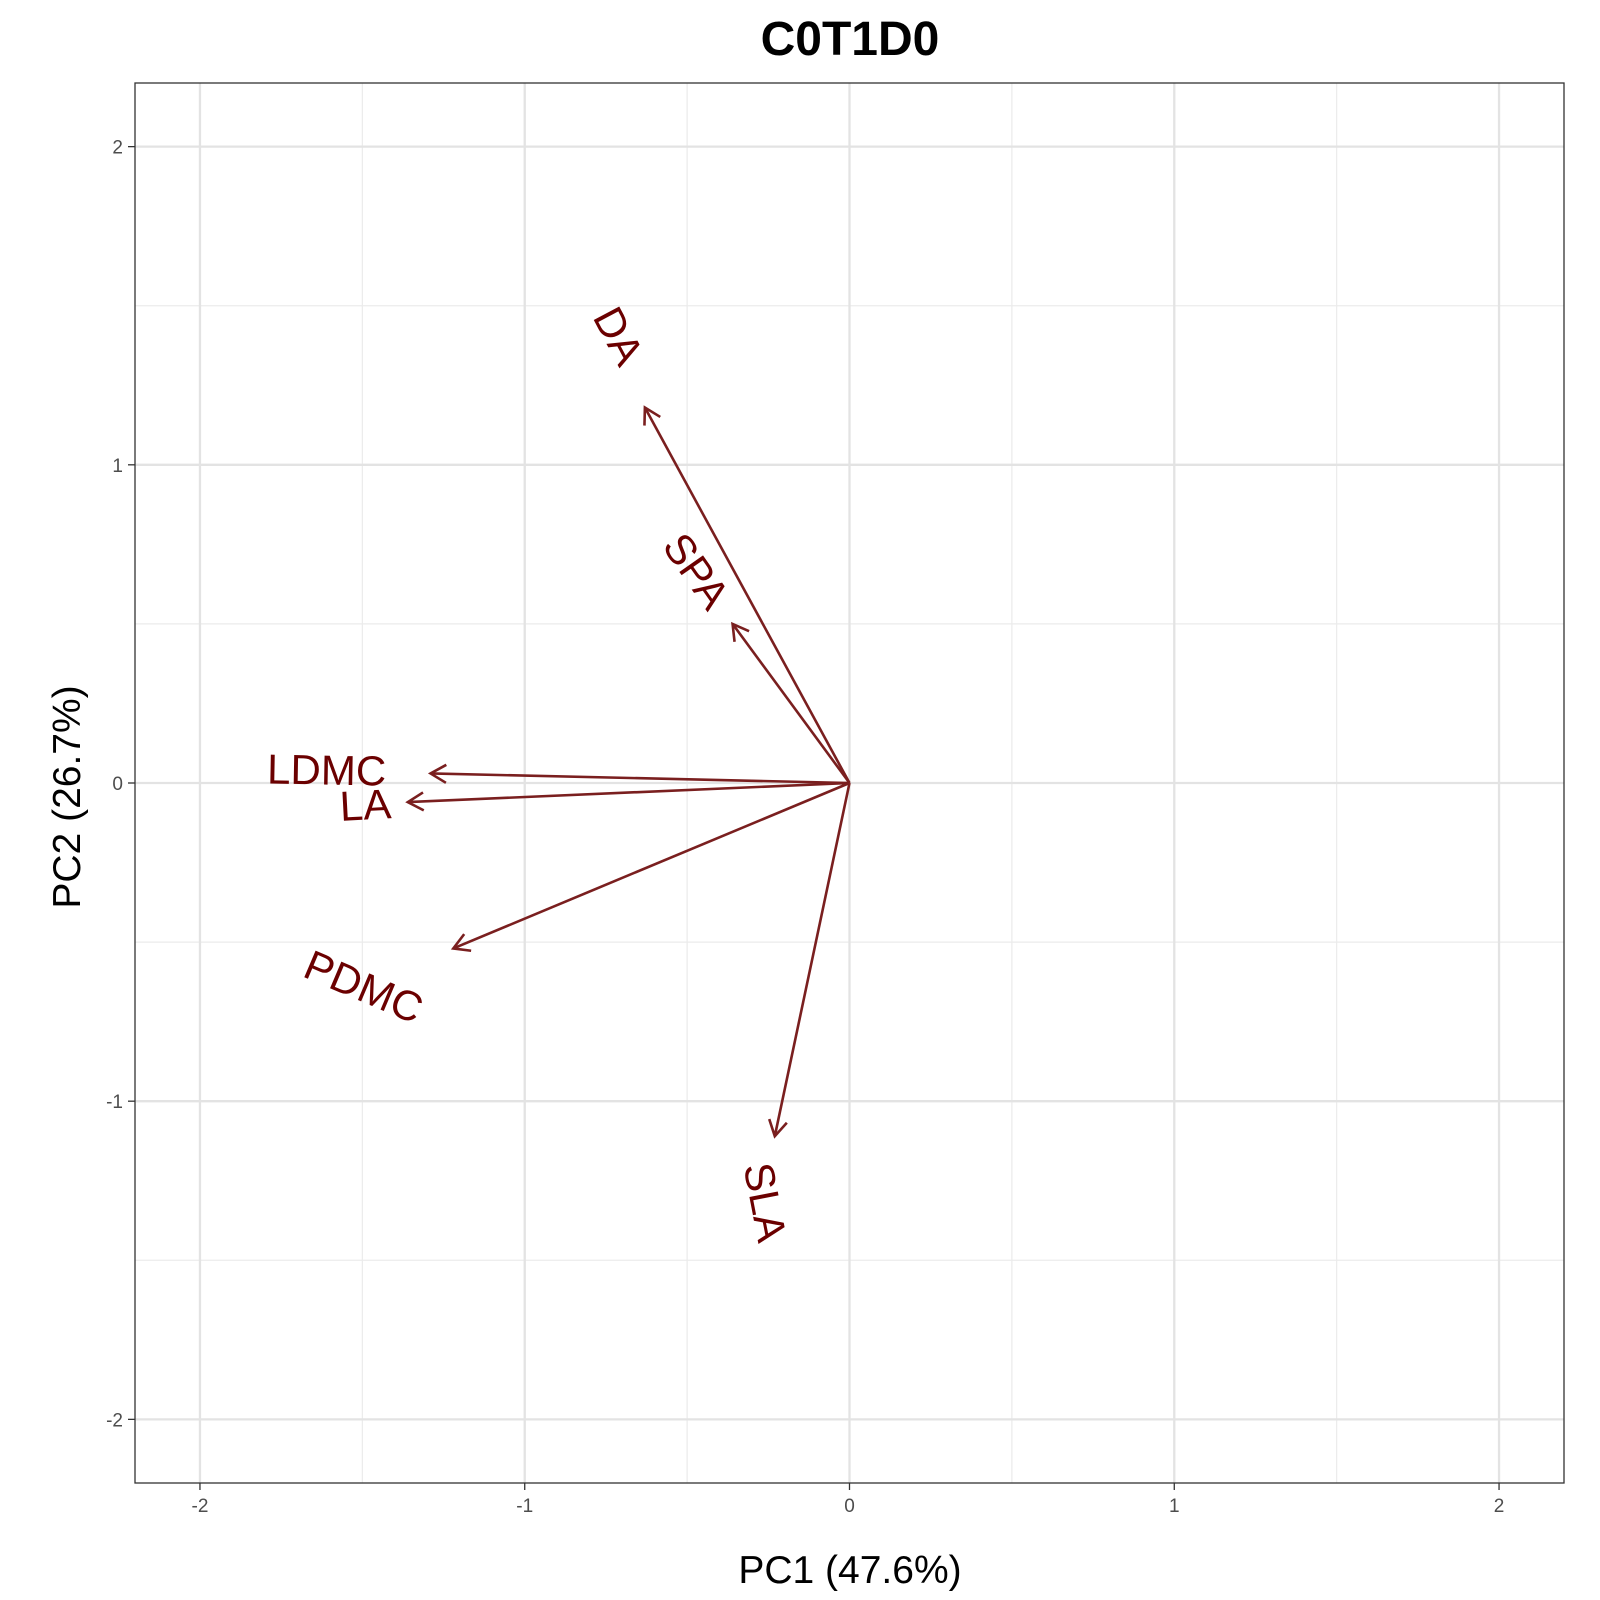 This screenshot has width=1600, height=1600. Describe the element at coordinates (747, 595) in the screenshot. I see `arrow-shaft-da` at that location.